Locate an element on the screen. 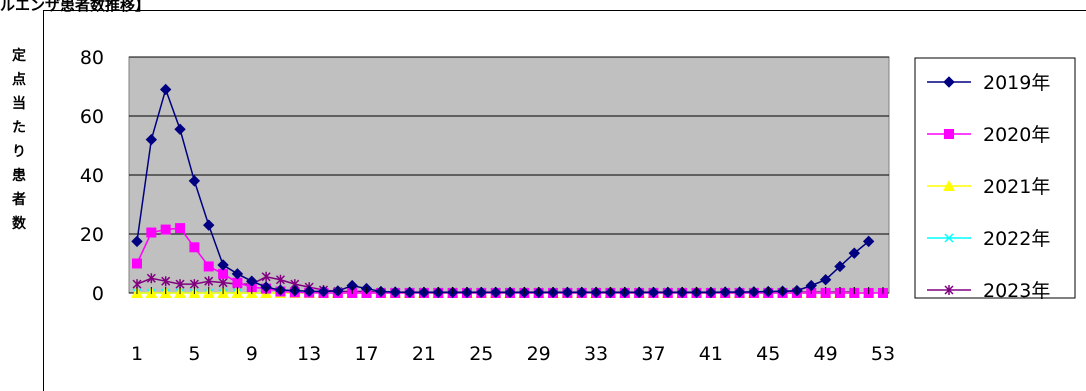  legend-label: 2020年 is located at coordinates (1016, 135).